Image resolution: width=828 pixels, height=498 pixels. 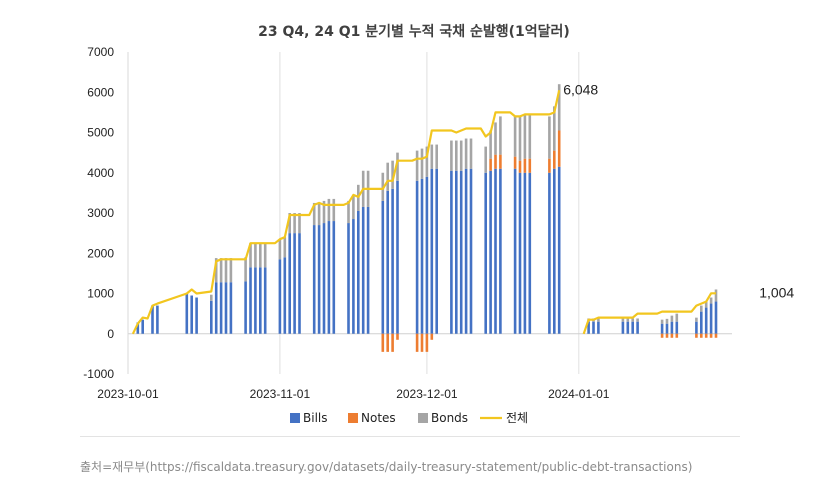 What do you see at coordinates (128, 394) in the screenshot?
I see `x-tick-label: 2023-10-01` at bounding box center [128, 394].